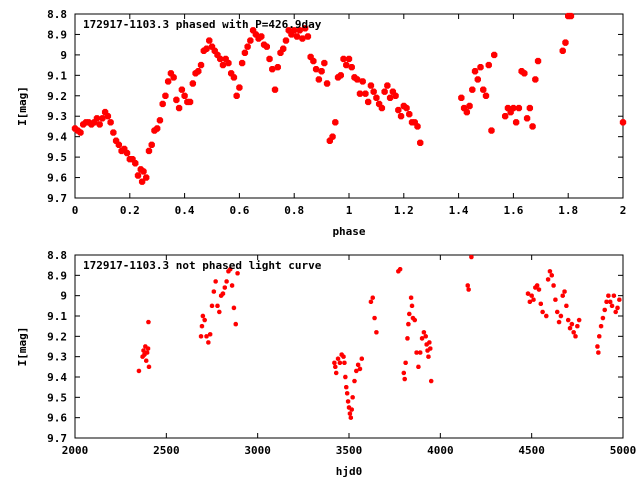 This screenshot has width=640, height=480. I want to click on x-tick-label: 1, so click(349, 210).